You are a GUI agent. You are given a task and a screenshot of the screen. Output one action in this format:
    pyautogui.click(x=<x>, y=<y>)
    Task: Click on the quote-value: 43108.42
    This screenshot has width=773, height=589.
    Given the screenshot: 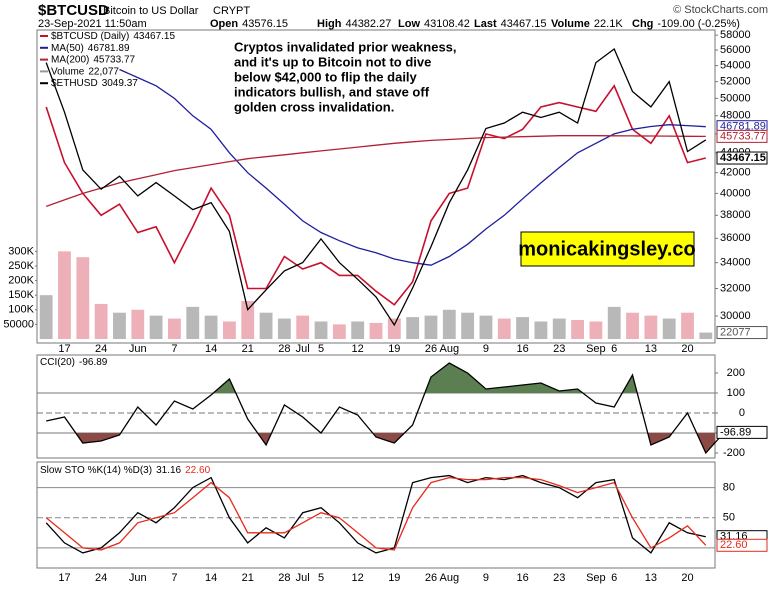 What is the action you would take?
    pyautogui.click(x=447, y=24)
    